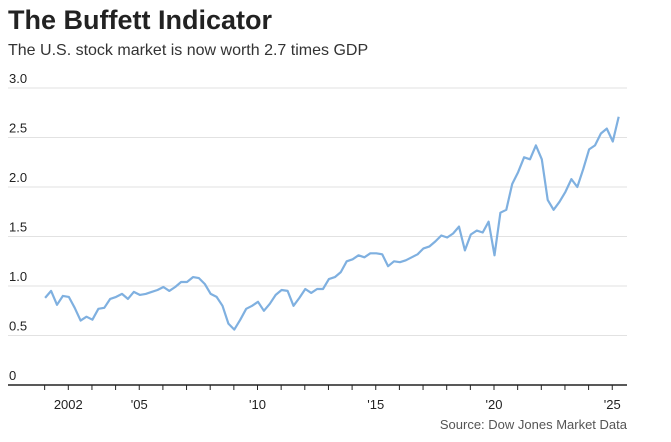  I want to click on source-note: Source: Dow Jones Market Data, so click(534, 424).